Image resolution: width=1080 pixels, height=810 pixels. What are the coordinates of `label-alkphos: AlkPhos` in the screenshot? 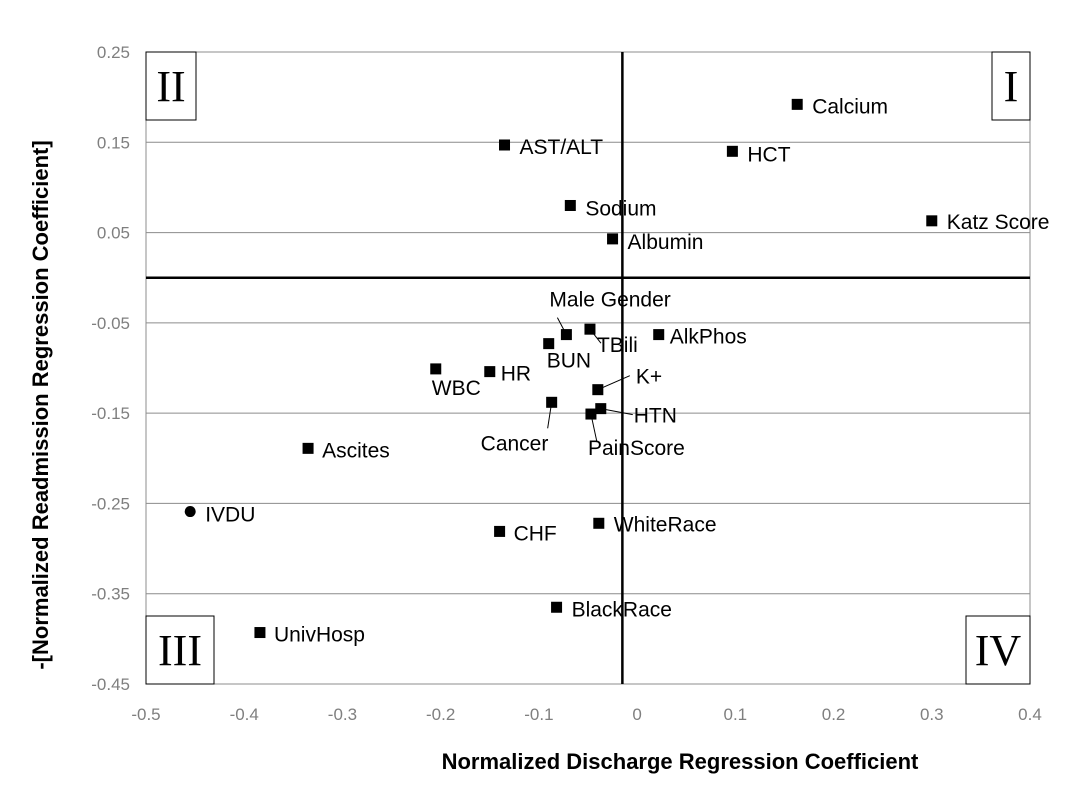 It's located at (708, 337).